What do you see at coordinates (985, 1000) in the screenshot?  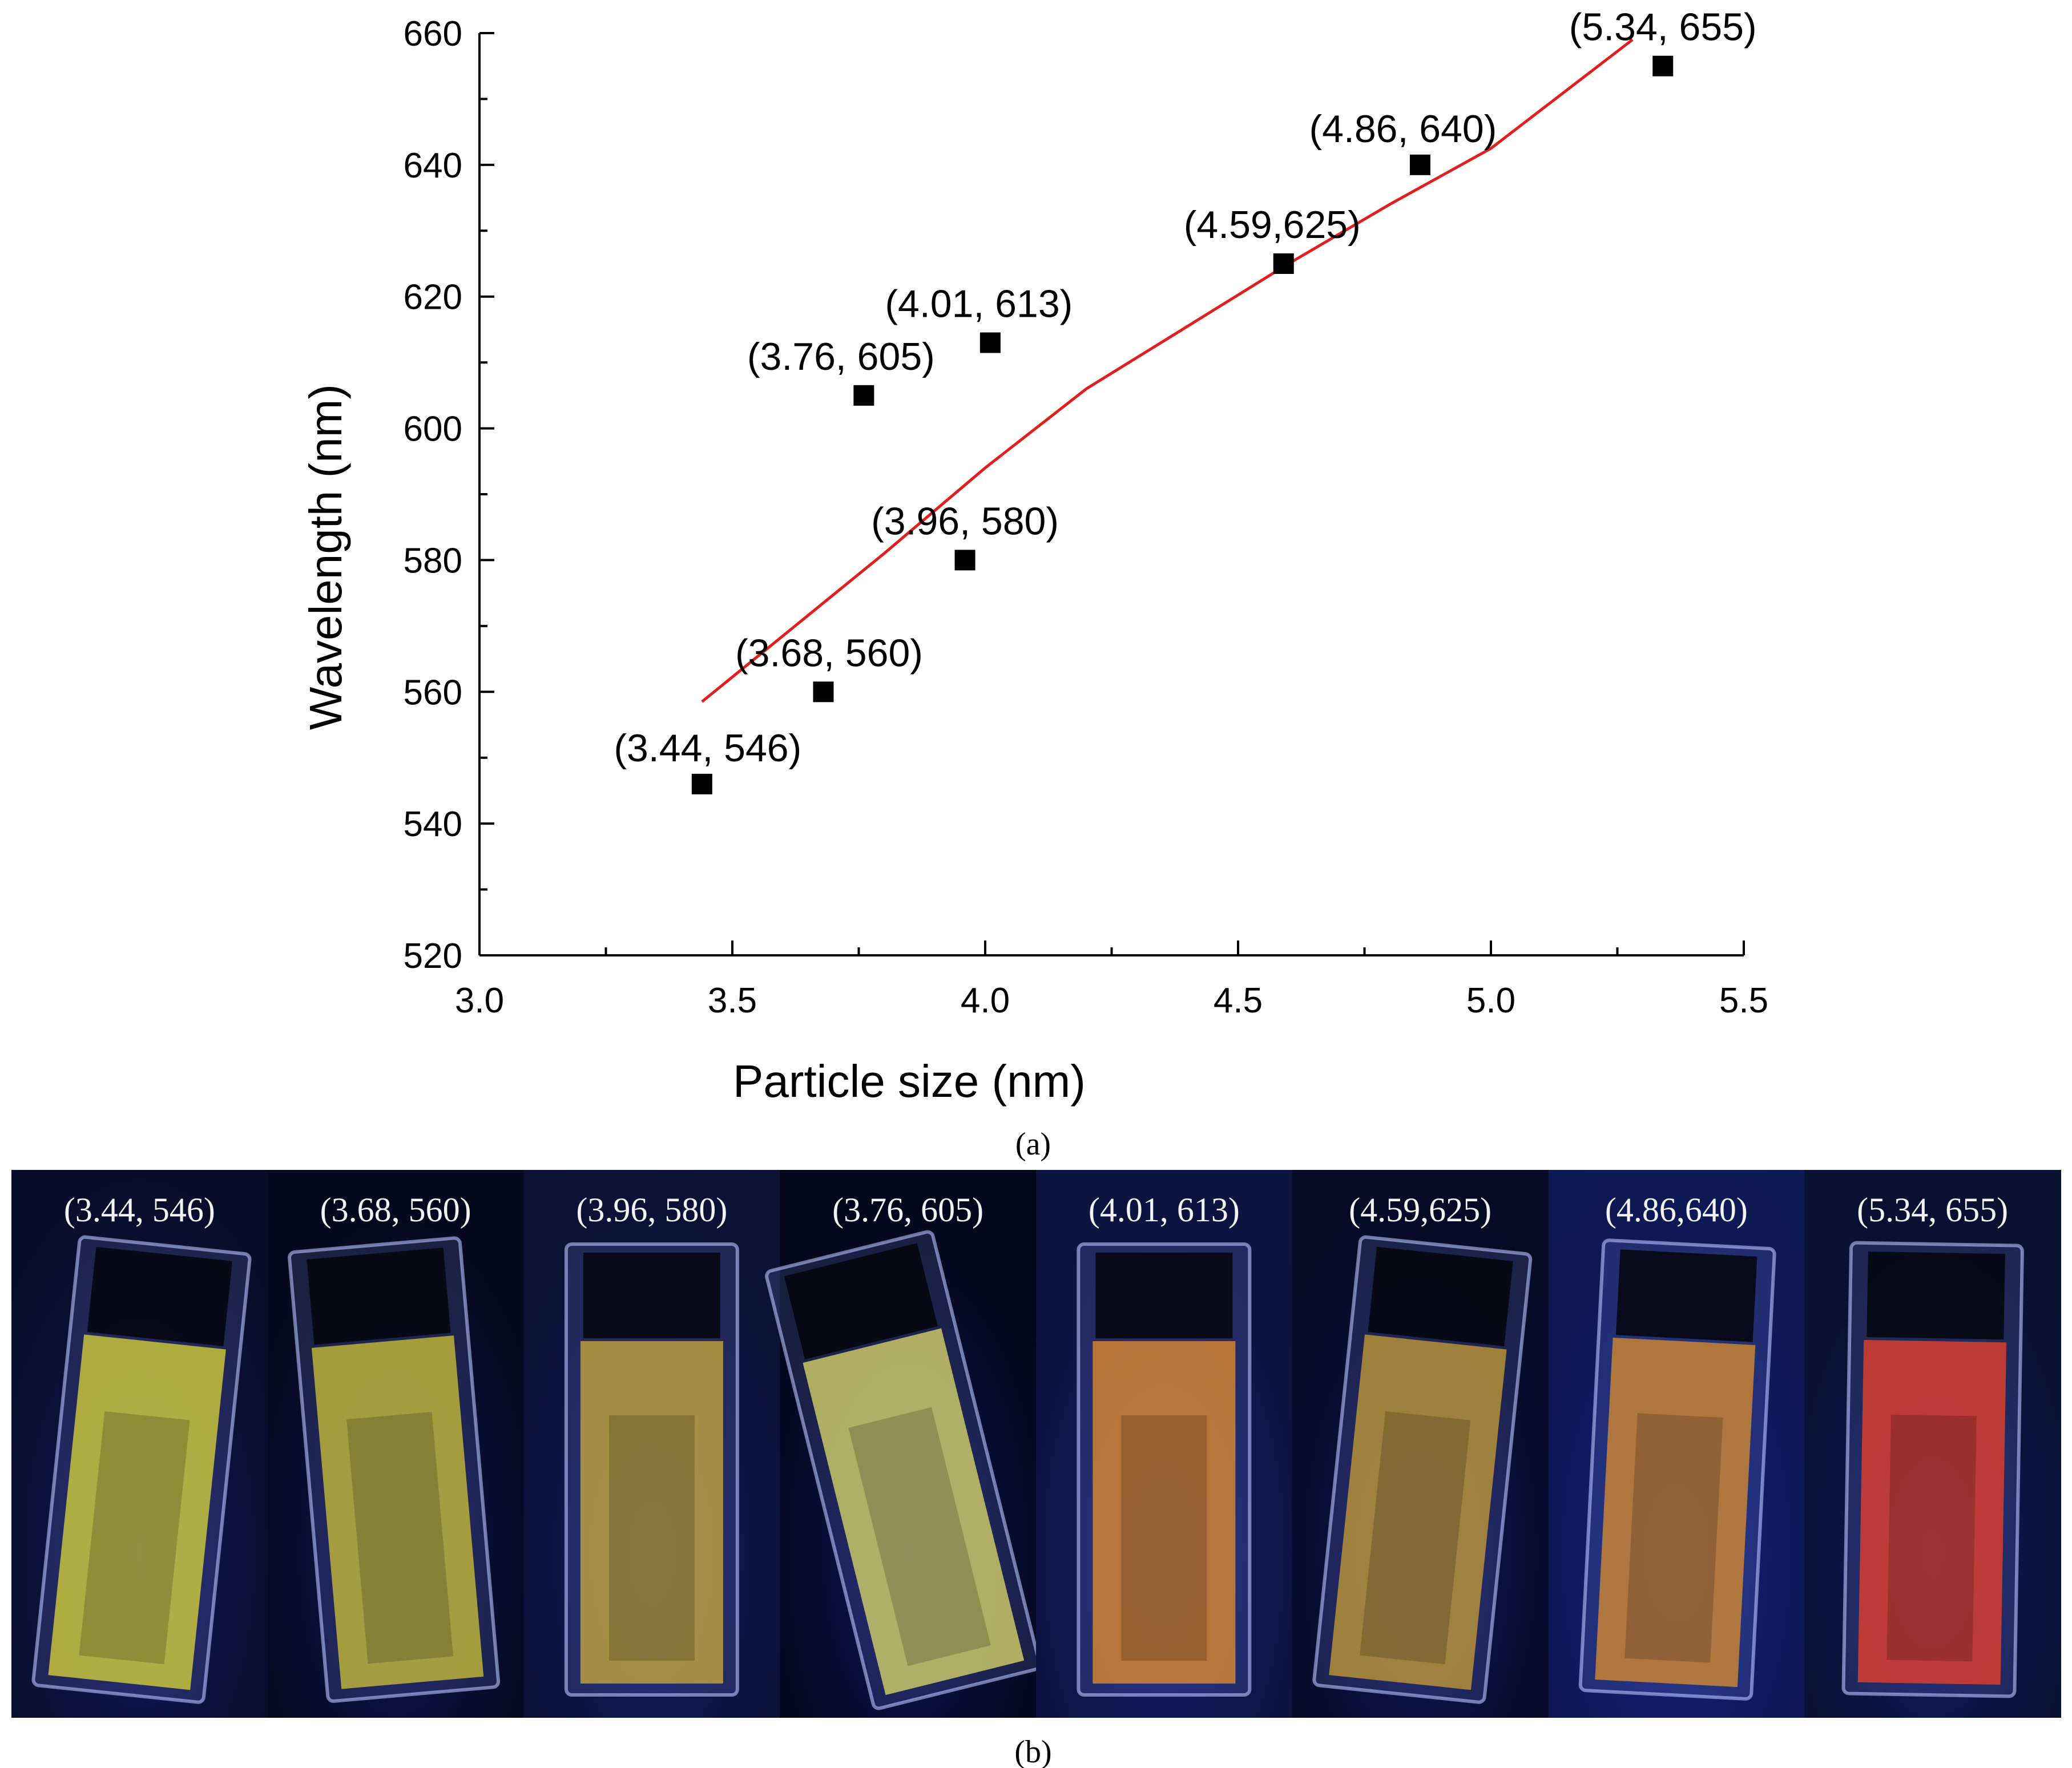 I see `x-tick-label: 4.0` at bounding box center [985, 1000].